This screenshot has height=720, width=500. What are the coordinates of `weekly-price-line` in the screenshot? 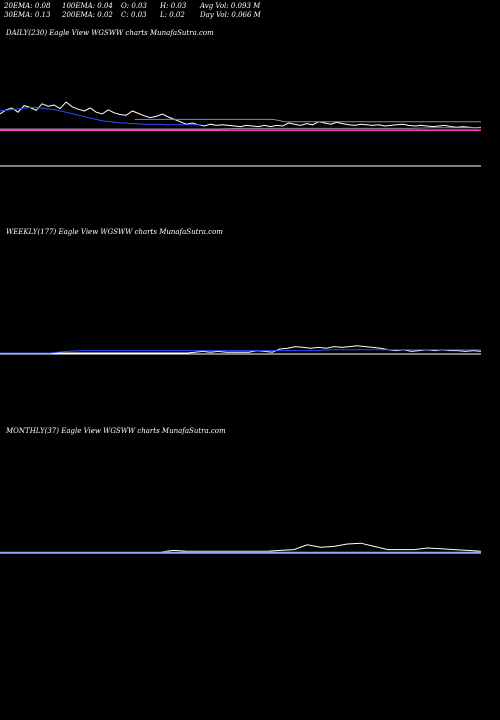 It's located at (265, 349).